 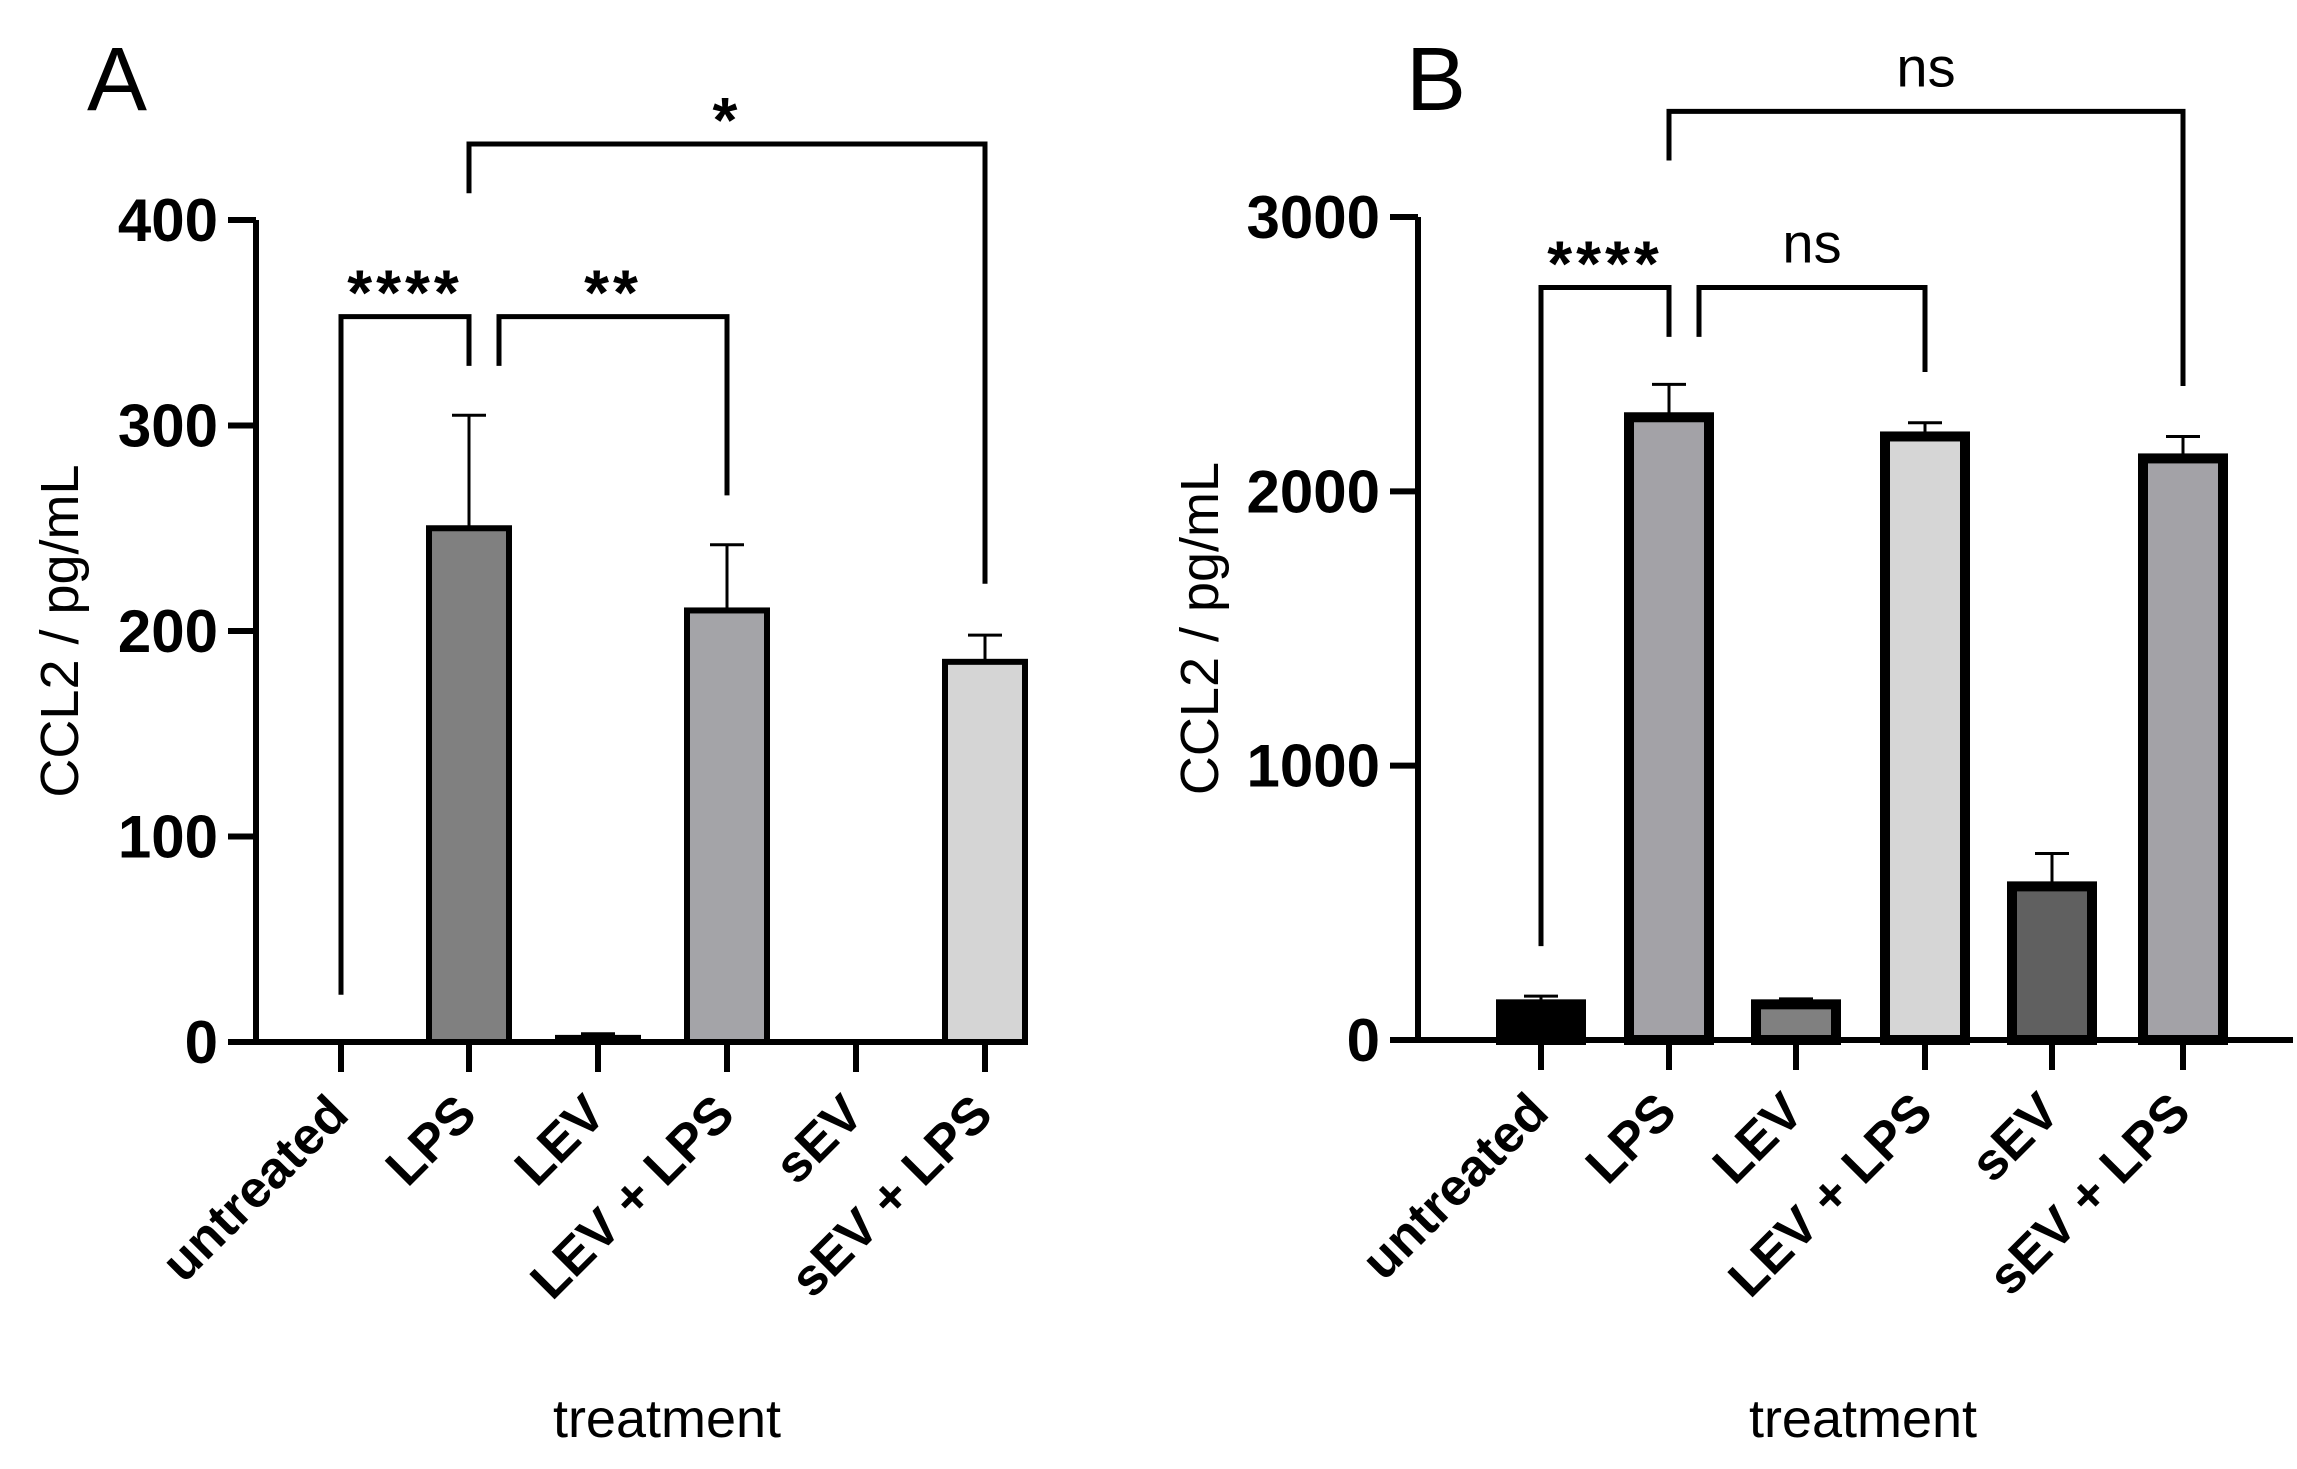 I want to click on y-tick-label: 2000, so click(x=1313, y=491).